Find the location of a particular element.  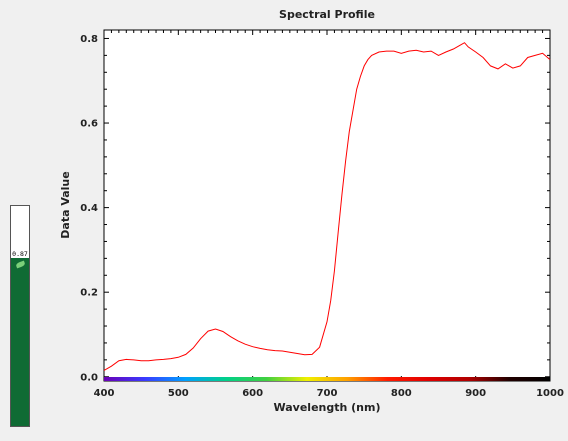

y-tick-label: 0.0 is located at coordinates (89, 377).